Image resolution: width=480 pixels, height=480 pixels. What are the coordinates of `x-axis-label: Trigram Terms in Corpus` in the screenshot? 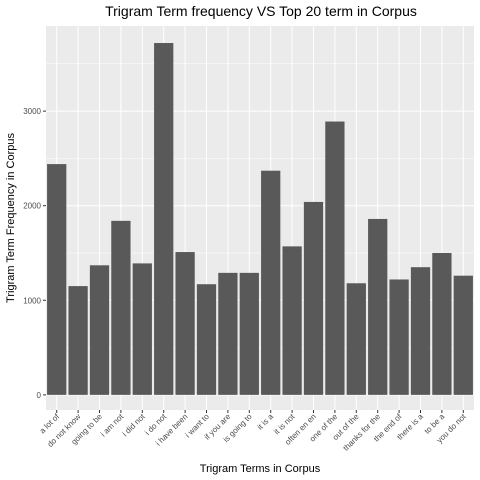 It's located at (260, 469).